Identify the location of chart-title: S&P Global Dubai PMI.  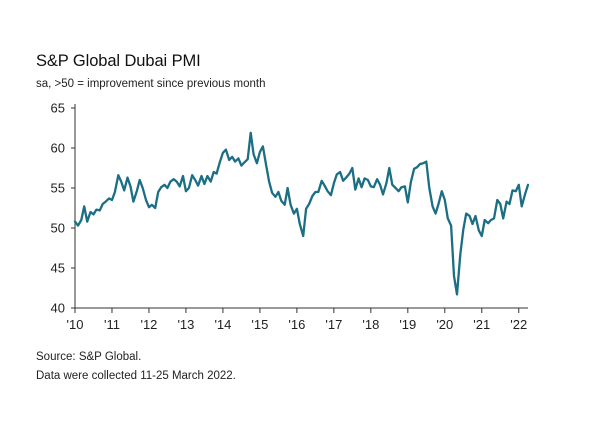
(118, 61).